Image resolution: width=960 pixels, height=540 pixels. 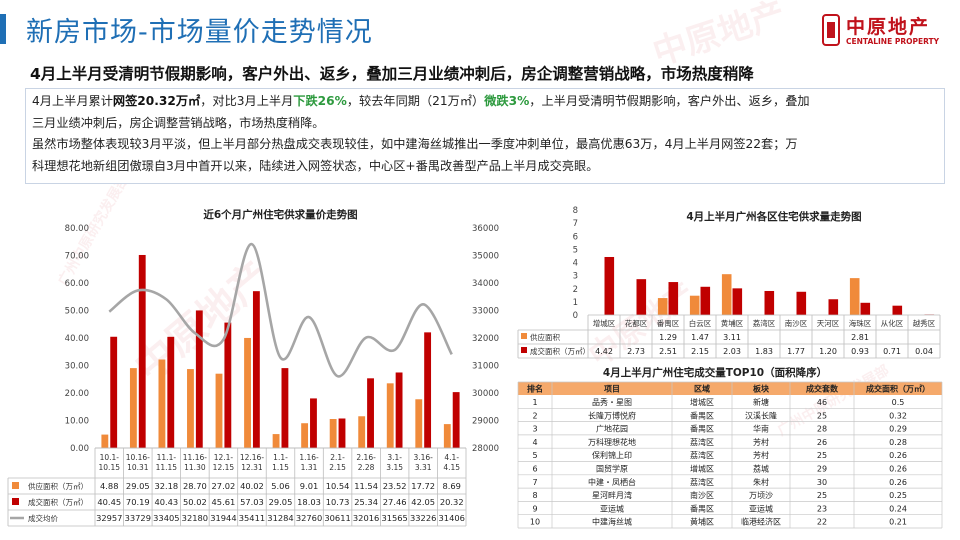 I want to click on data-label: 1.29, so click(x=668, y=337).